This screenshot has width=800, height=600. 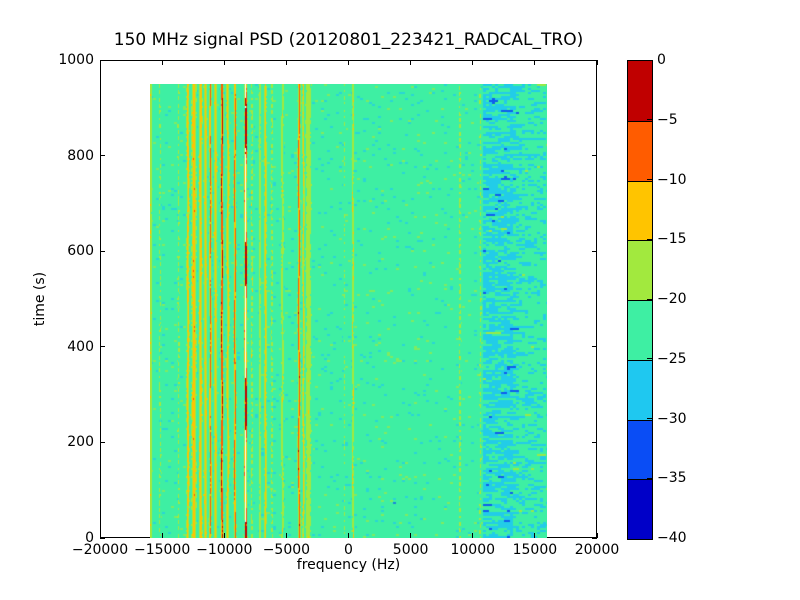 I want to click on x-axis-label: frequency (Hz), so click(x=348, y=565).